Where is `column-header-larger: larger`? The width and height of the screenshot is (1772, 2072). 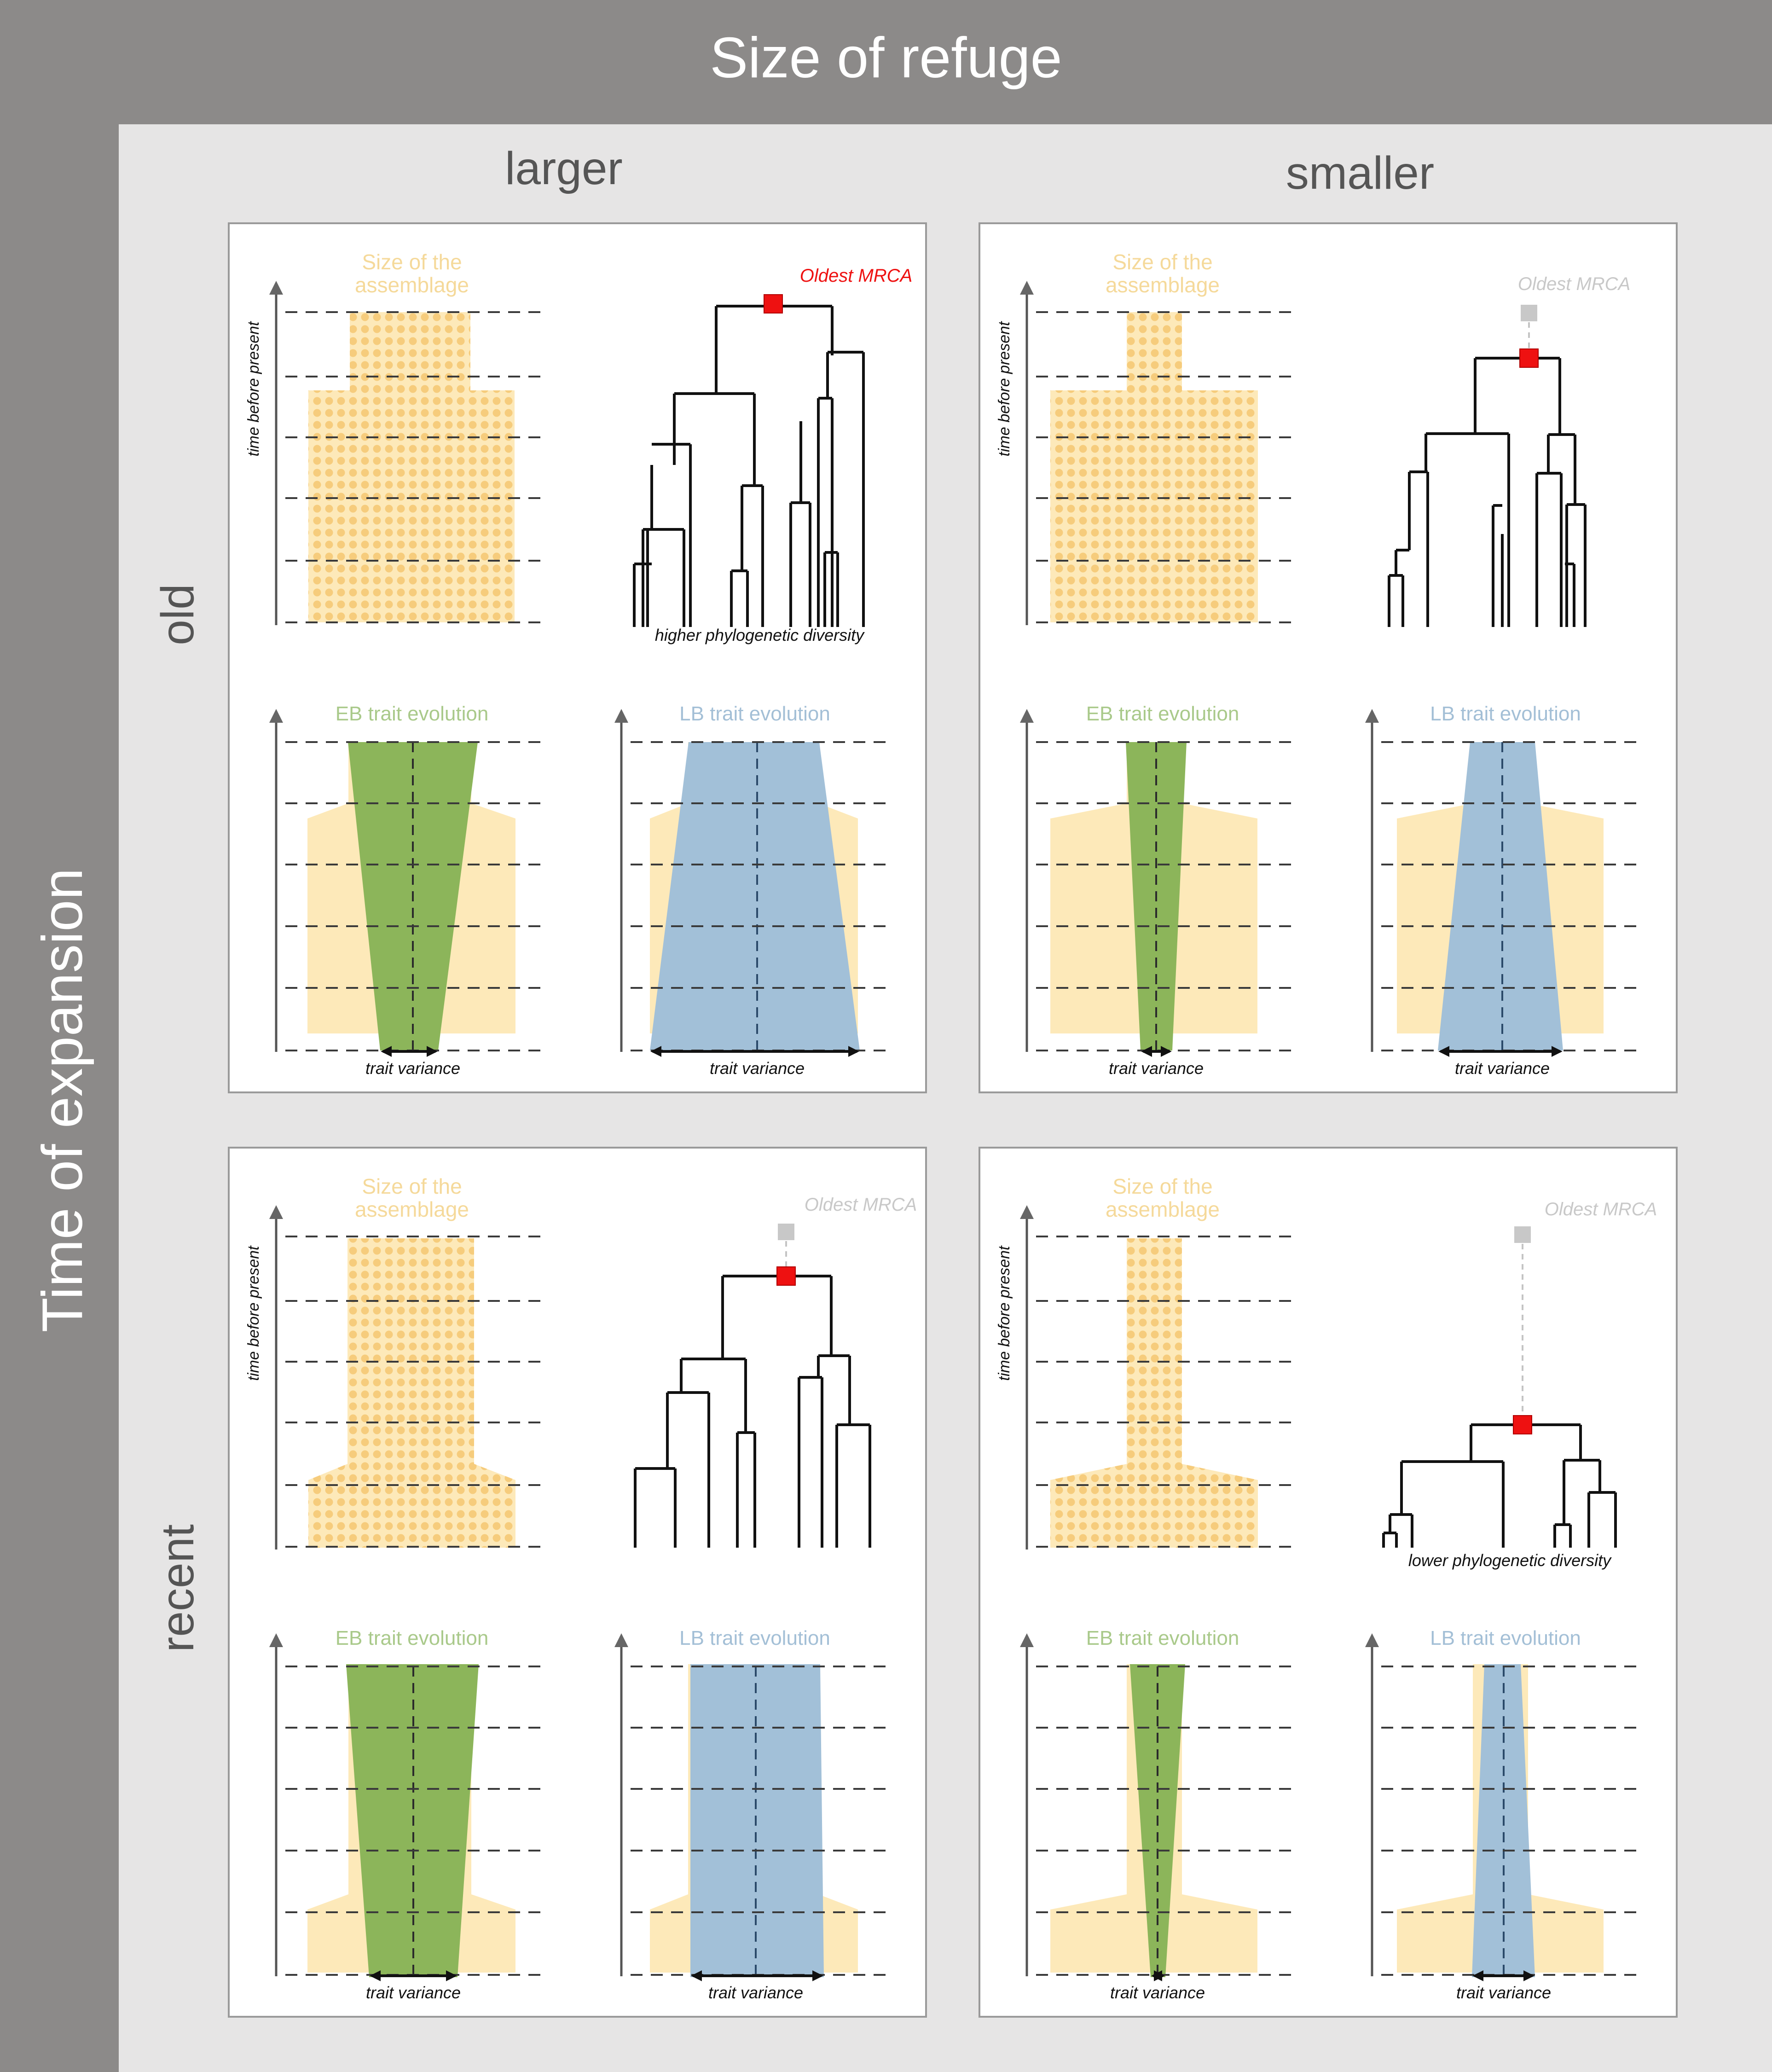
column-header-larger: larger is located at coordinates (564, 168).